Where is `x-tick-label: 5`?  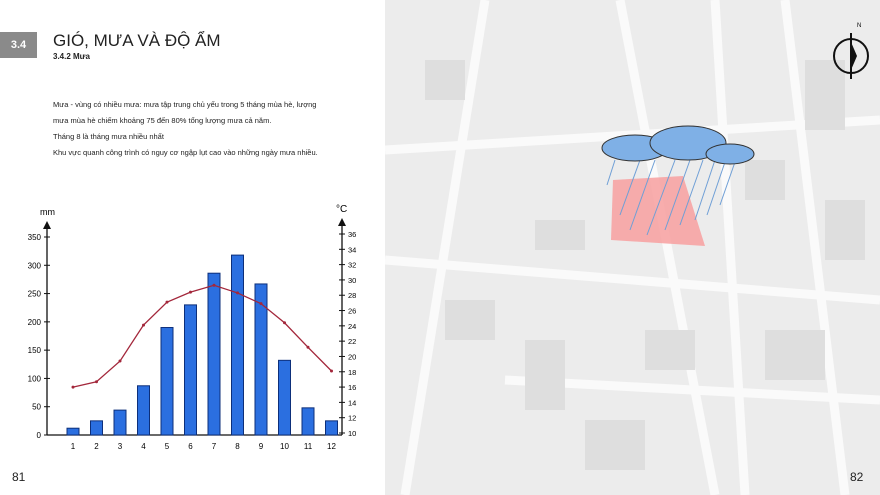
x-tick-label: 5 is located at coordinates (167, 446).